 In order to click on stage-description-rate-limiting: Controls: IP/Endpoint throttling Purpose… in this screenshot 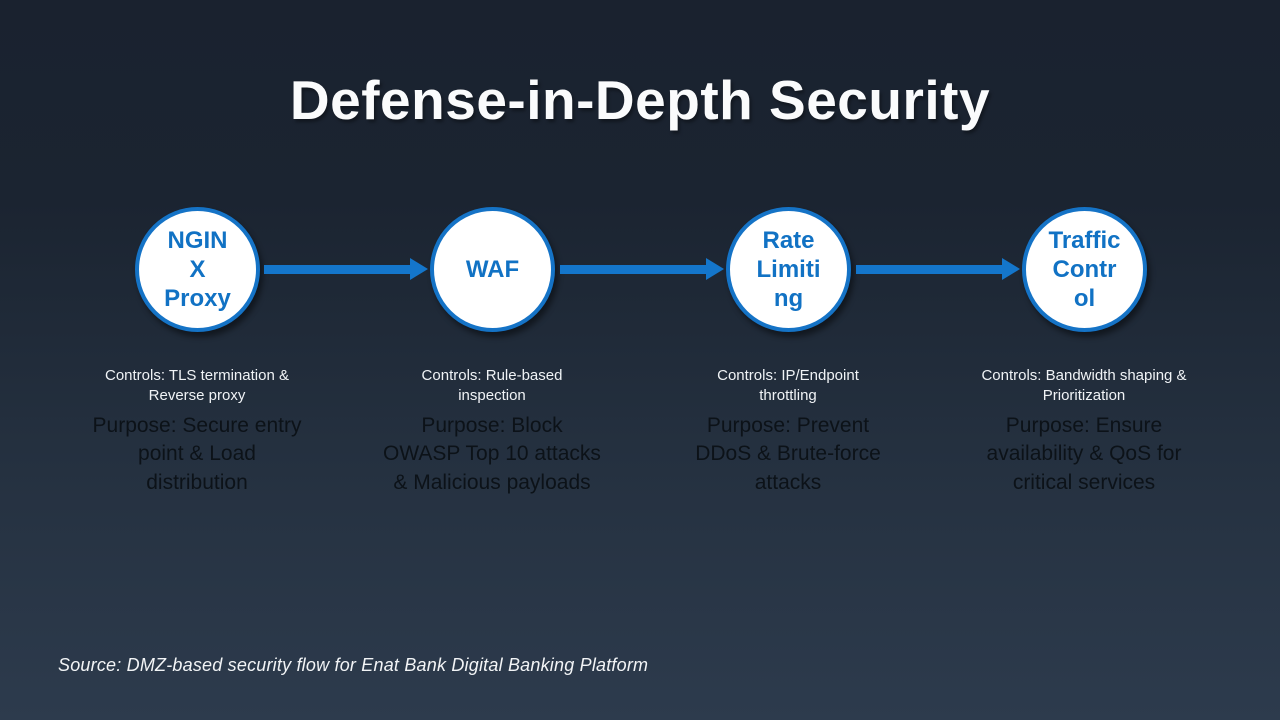, I will do `click(788, 432)`.